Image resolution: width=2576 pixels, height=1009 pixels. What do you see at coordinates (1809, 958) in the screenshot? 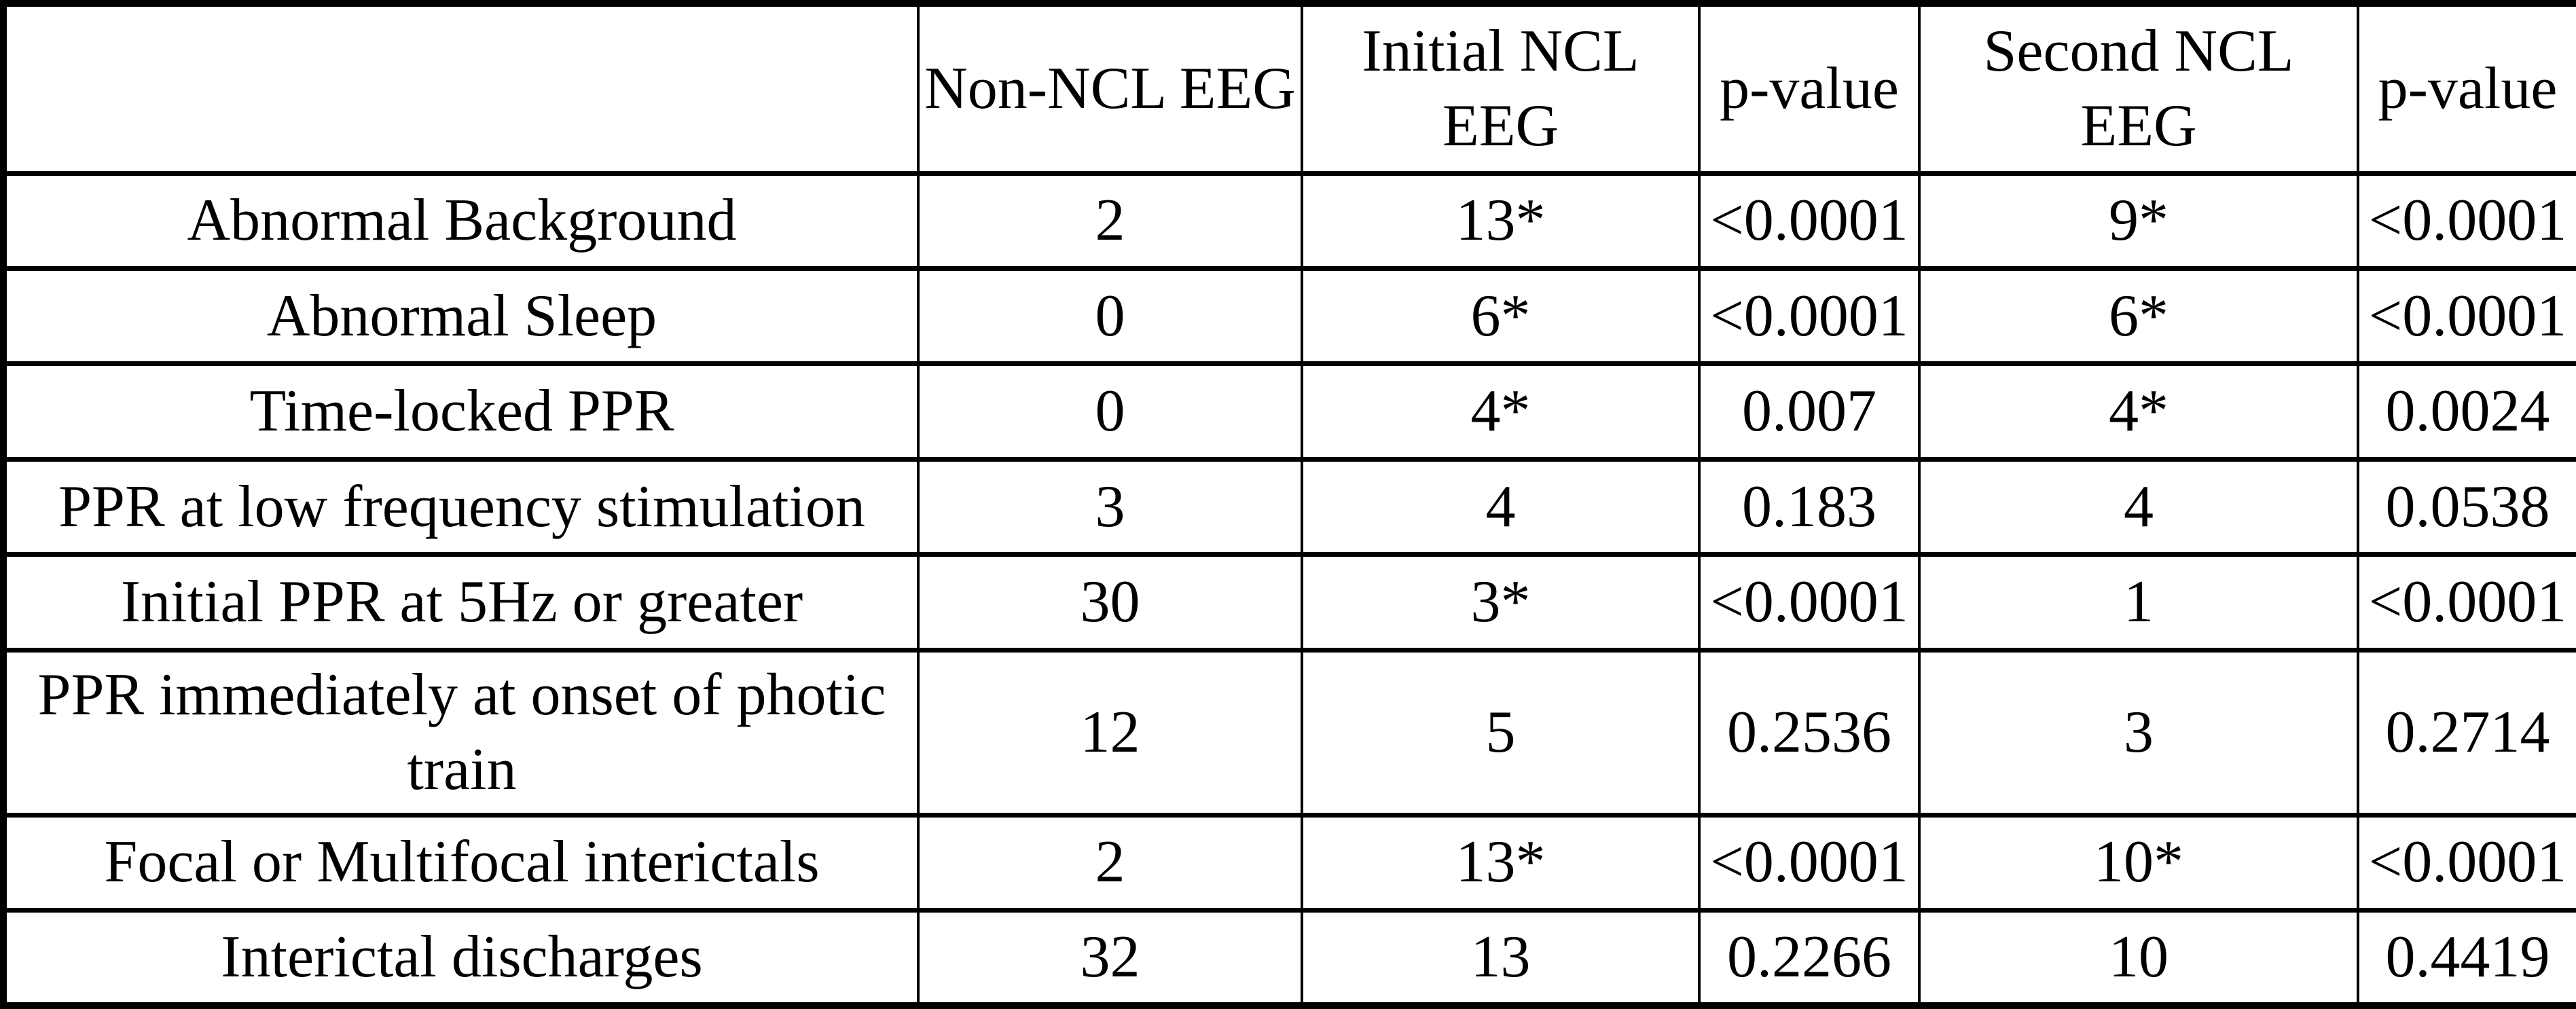
I see `data-cell: 0.2266` at bounding box center [1809, 958].